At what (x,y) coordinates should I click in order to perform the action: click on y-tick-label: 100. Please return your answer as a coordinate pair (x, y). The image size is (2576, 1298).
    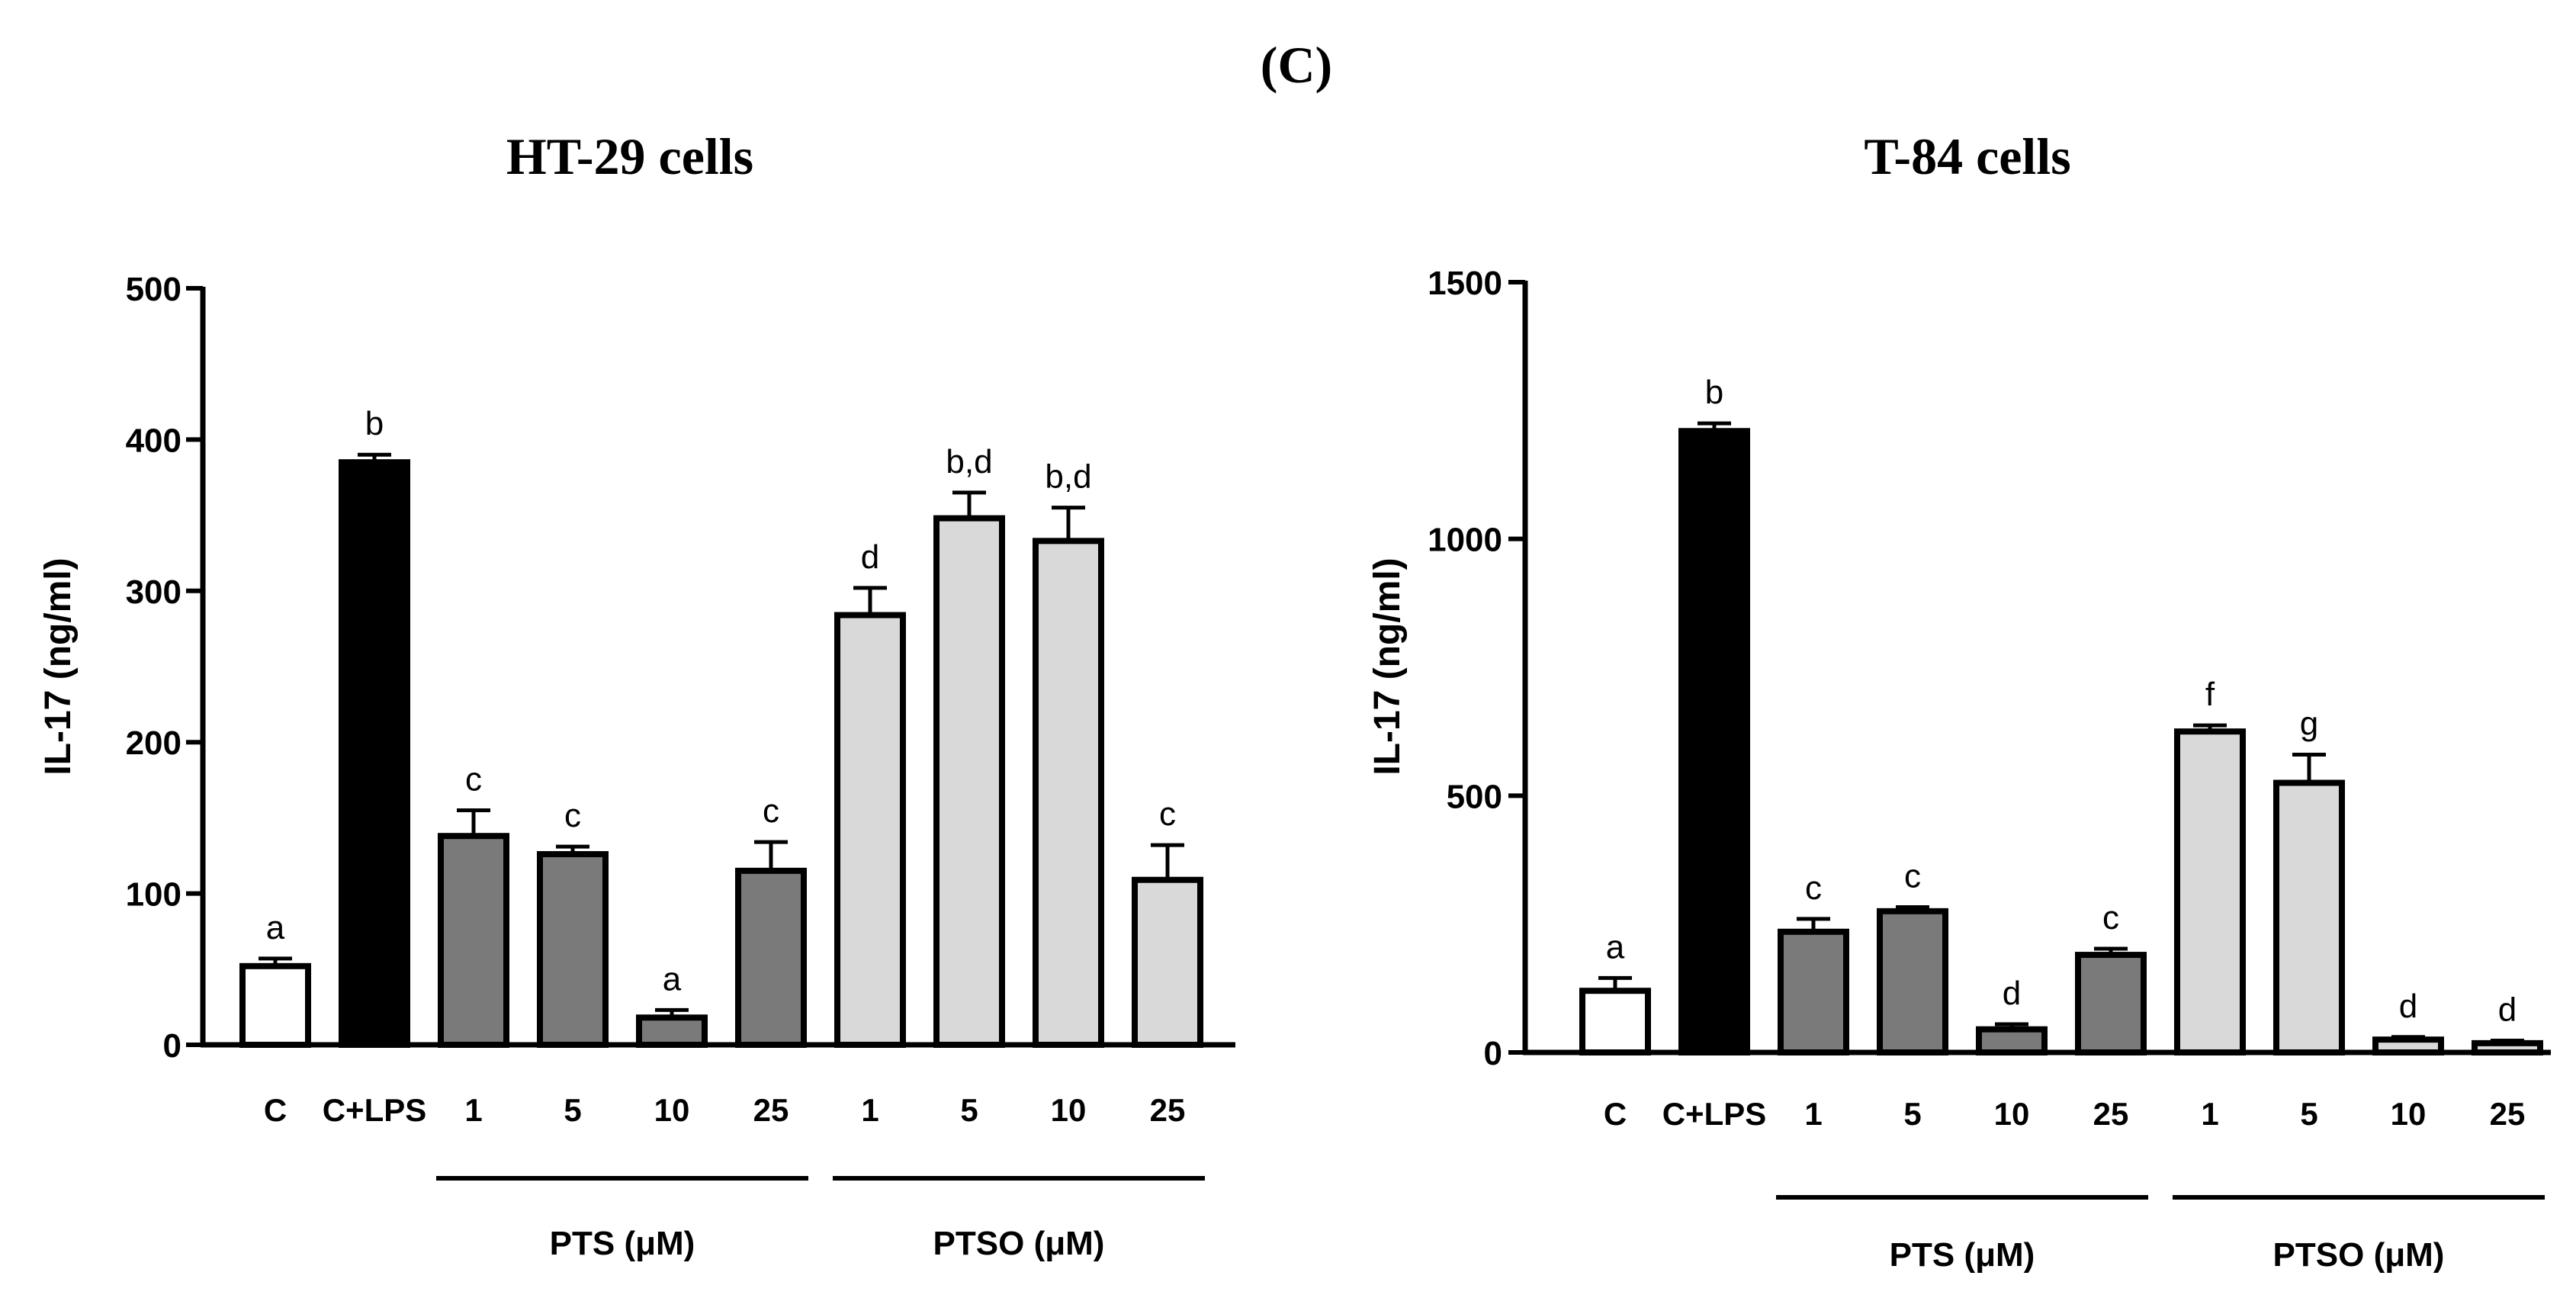
    Looking at the image, I should click on (153, 895).